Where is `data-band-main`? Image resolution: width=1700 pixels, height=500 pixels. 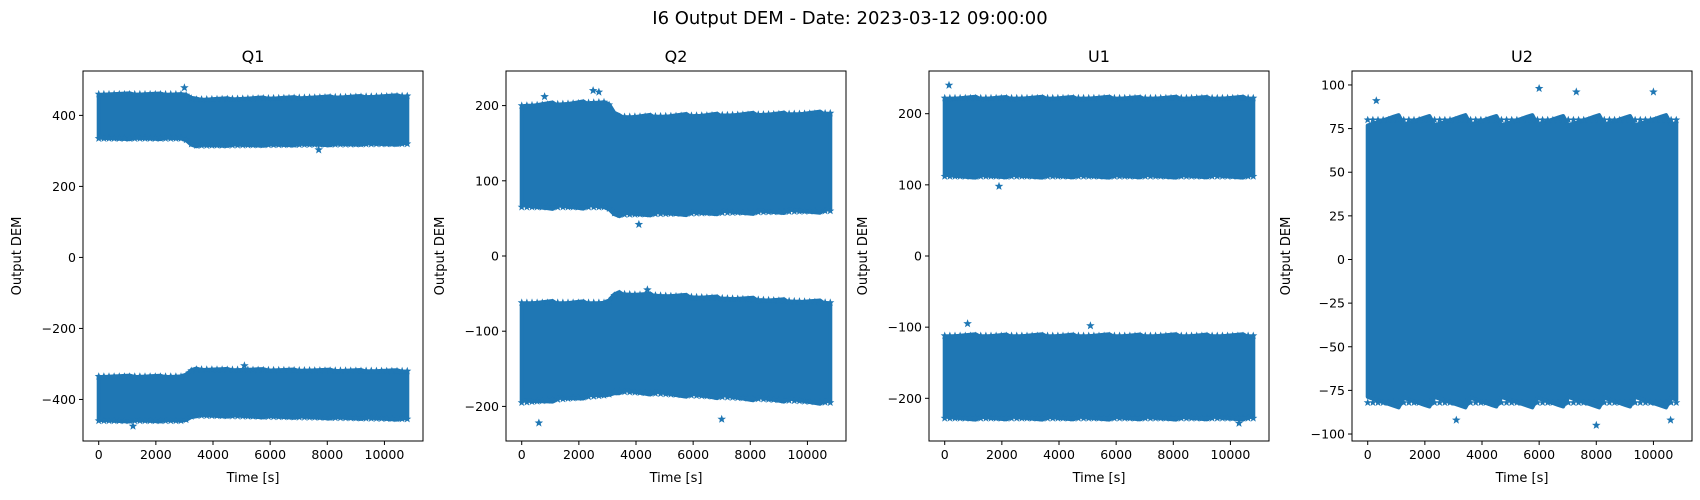
data-band-main is located at coordinates (1522, 261).